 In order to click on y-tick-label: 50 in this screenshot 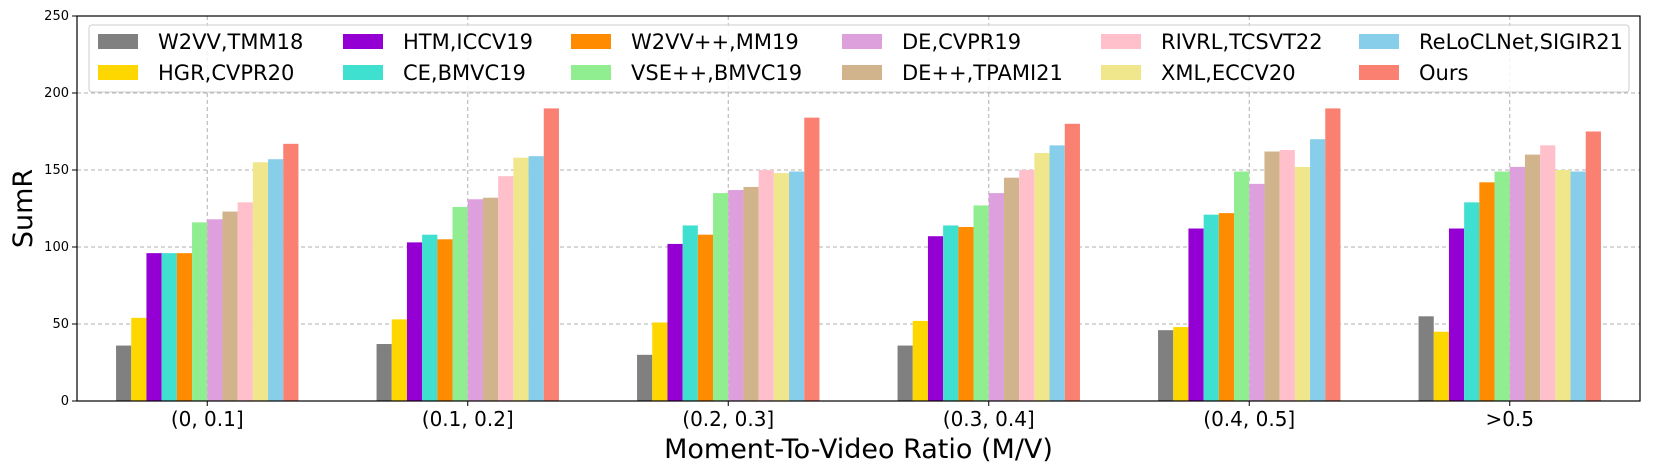, I will do `click(60, 324)`.